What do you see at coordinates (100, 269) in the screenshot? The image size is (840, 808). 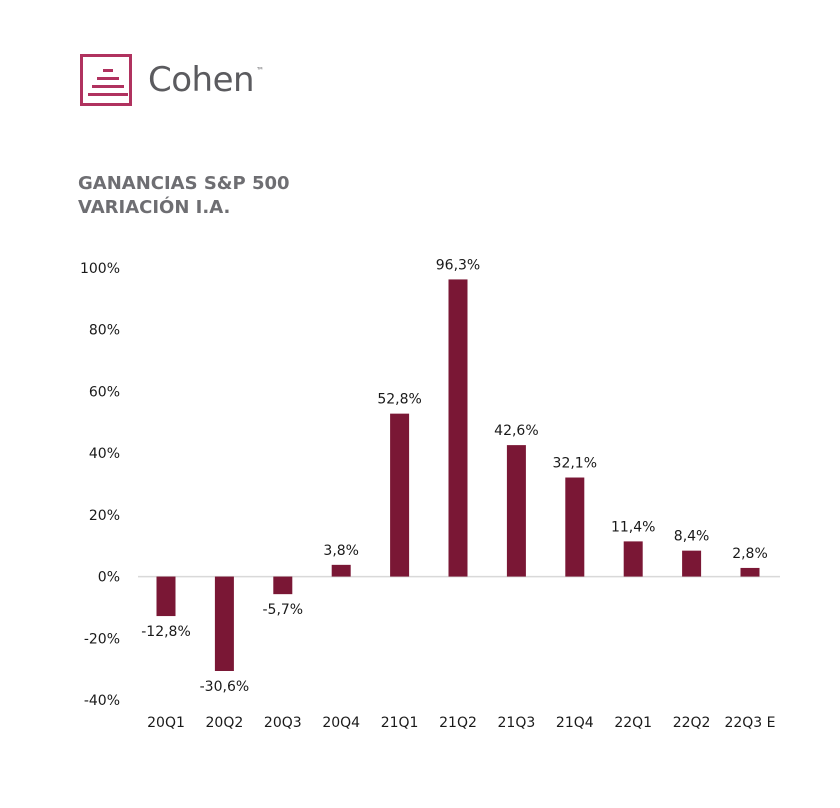 I see `y-tick-label: 100%` at bounding box center [100, 269].